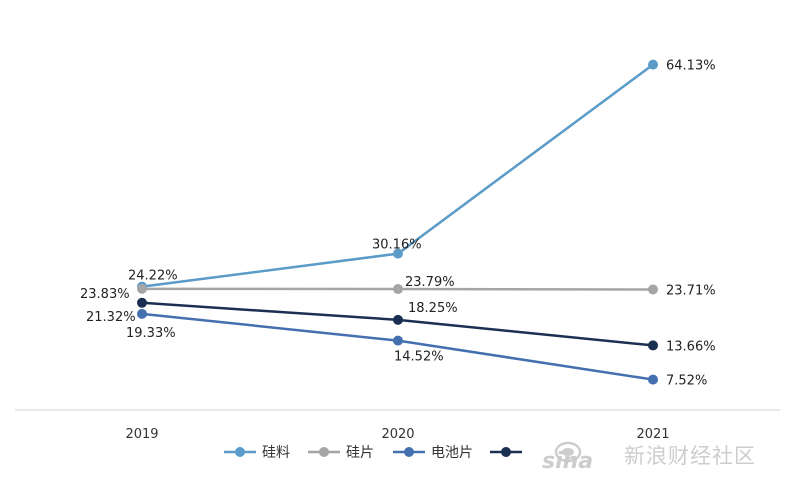 This screenshot has height=480, width=800. I want to click on x-tick-label-2: 2021, so click(652, 434).